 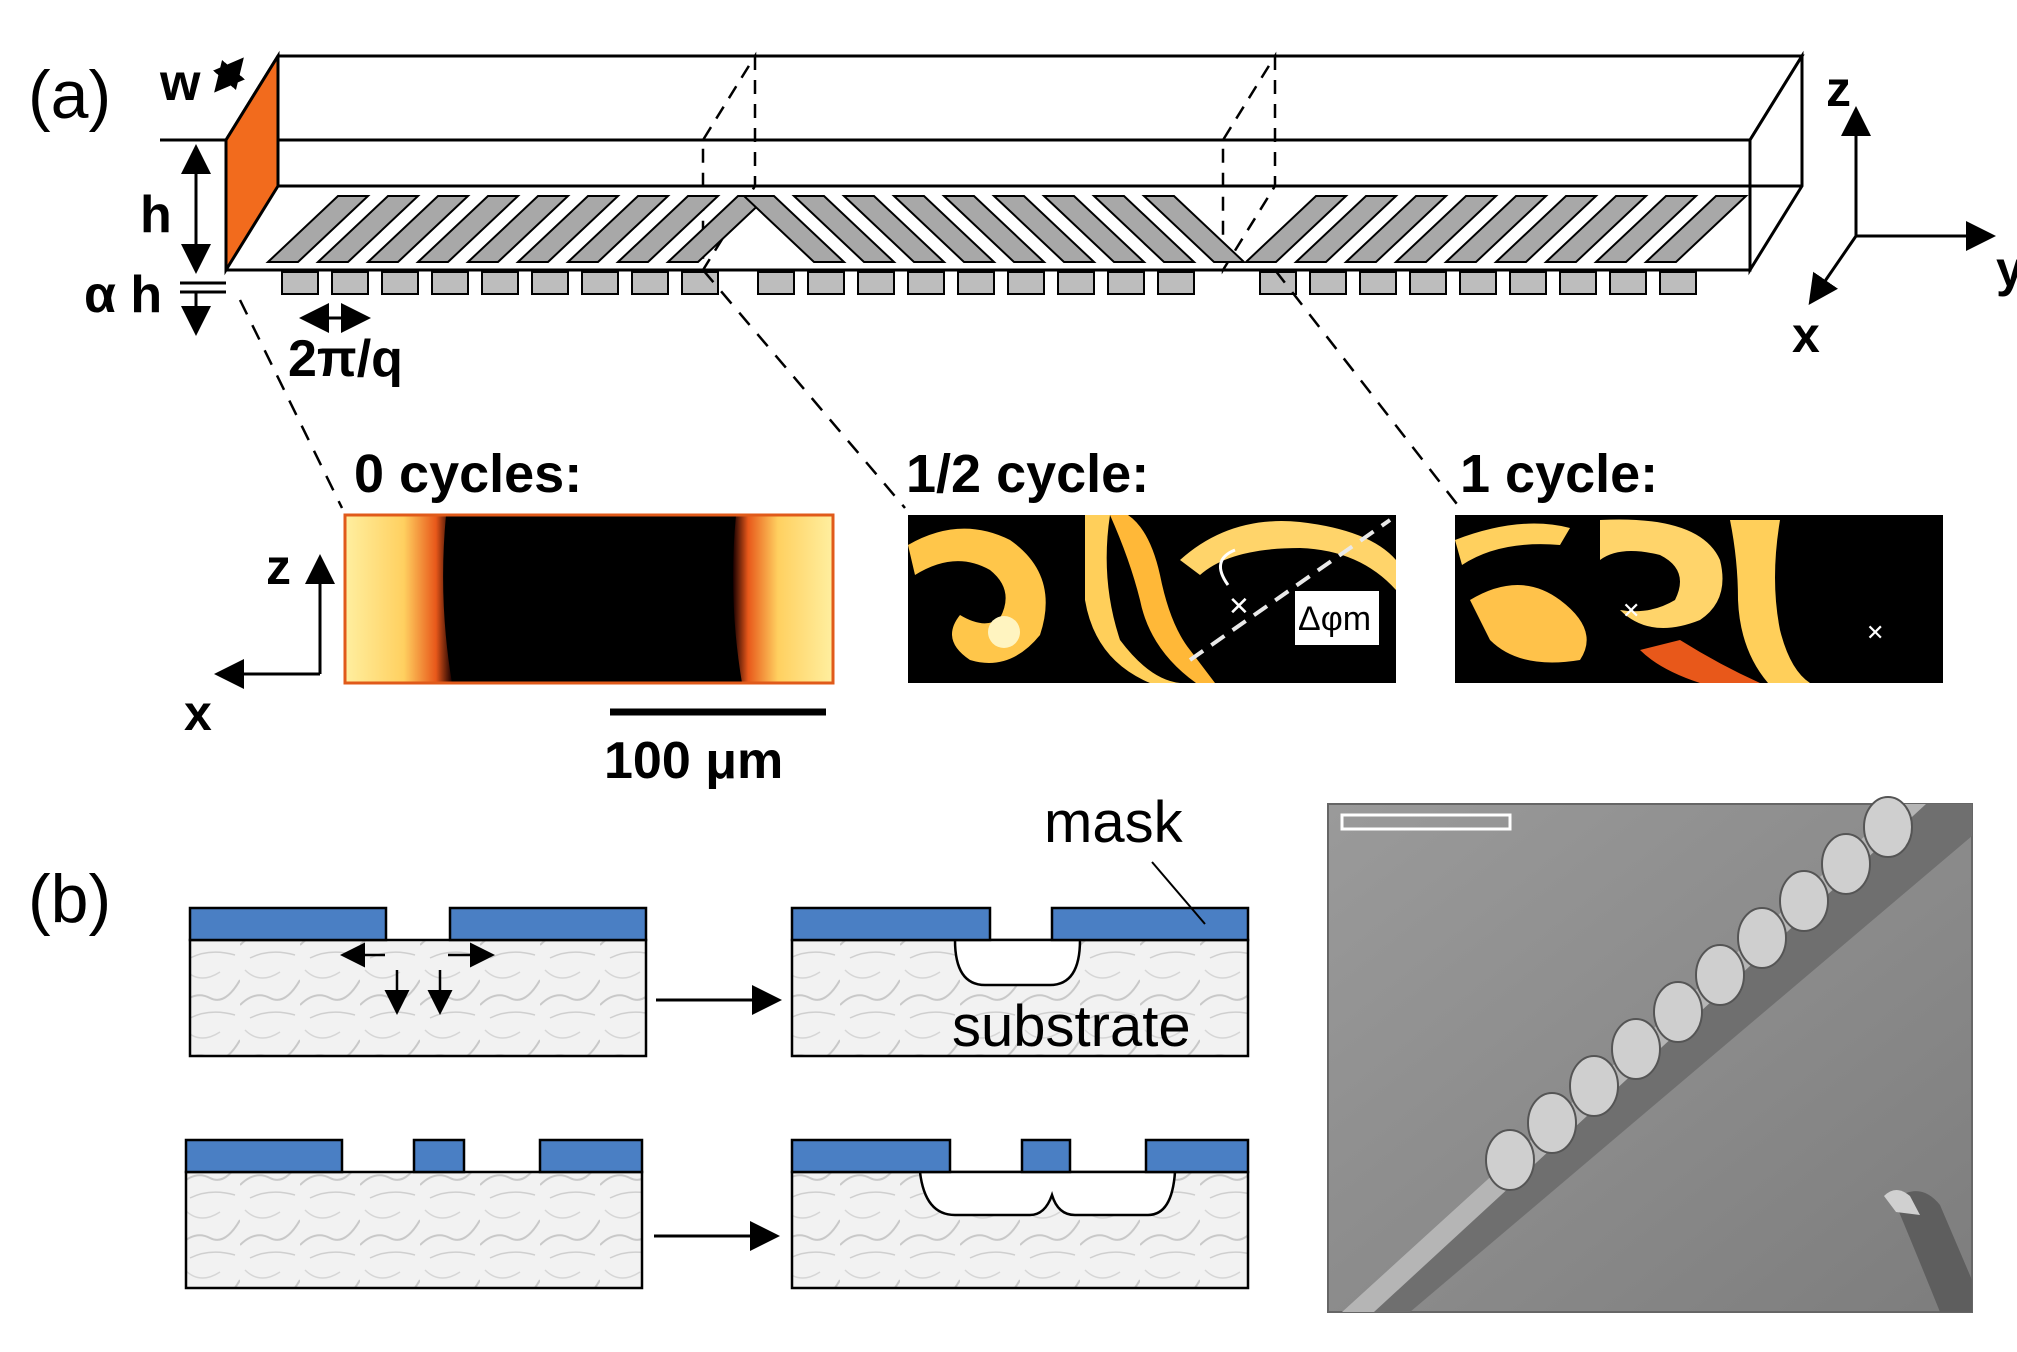 I want to click on panel-a-label: (a), so click(x=69, y=95).